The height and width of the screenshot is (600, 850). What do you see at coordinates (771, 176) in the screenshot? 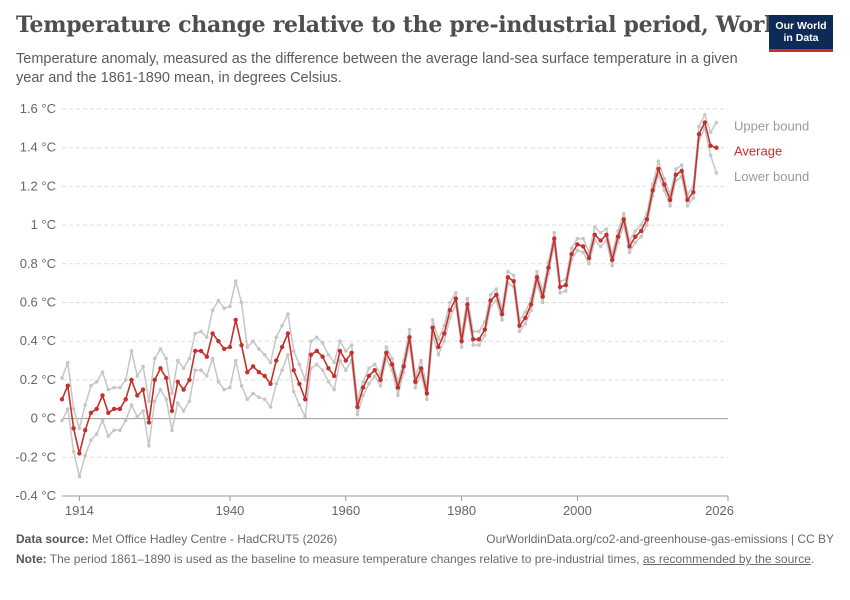
I see `lower-bound-legend-label: Lower bound` at bounding box center [771, 176].